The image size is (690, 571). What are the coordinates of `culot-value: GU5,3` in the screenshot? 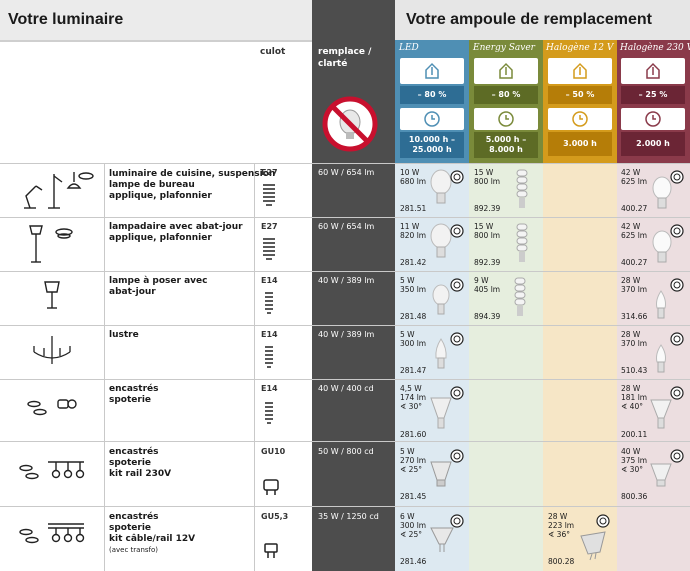 It's located at (275, 516).